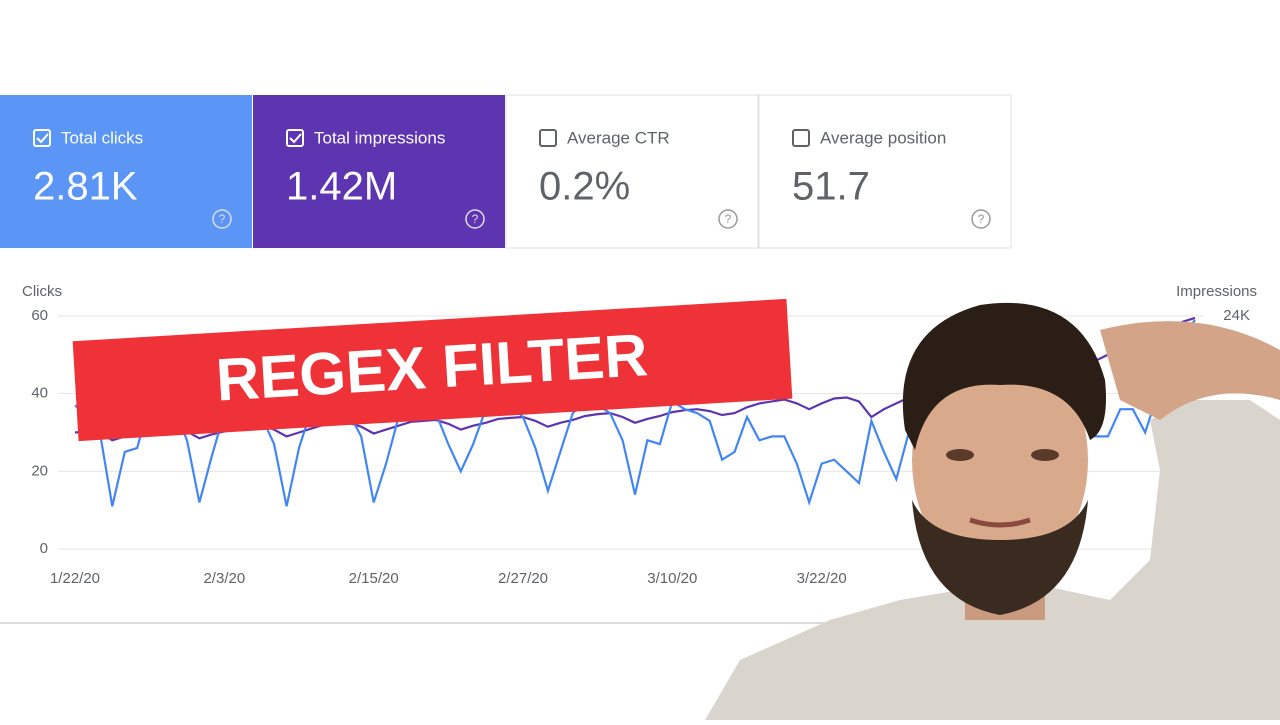 Image resolution: width=1280 pixels, height=725 pixels. I want to click on card-label: Average CTR, so click(618, 137).